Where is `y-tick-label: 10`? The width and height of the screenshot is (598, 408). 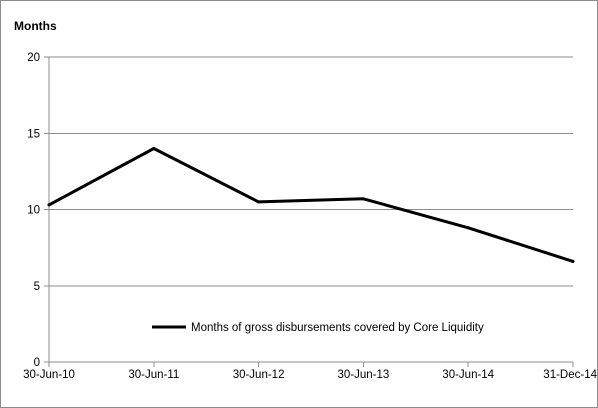
y-tick-label: 10 is located at coordinates (33, 211).